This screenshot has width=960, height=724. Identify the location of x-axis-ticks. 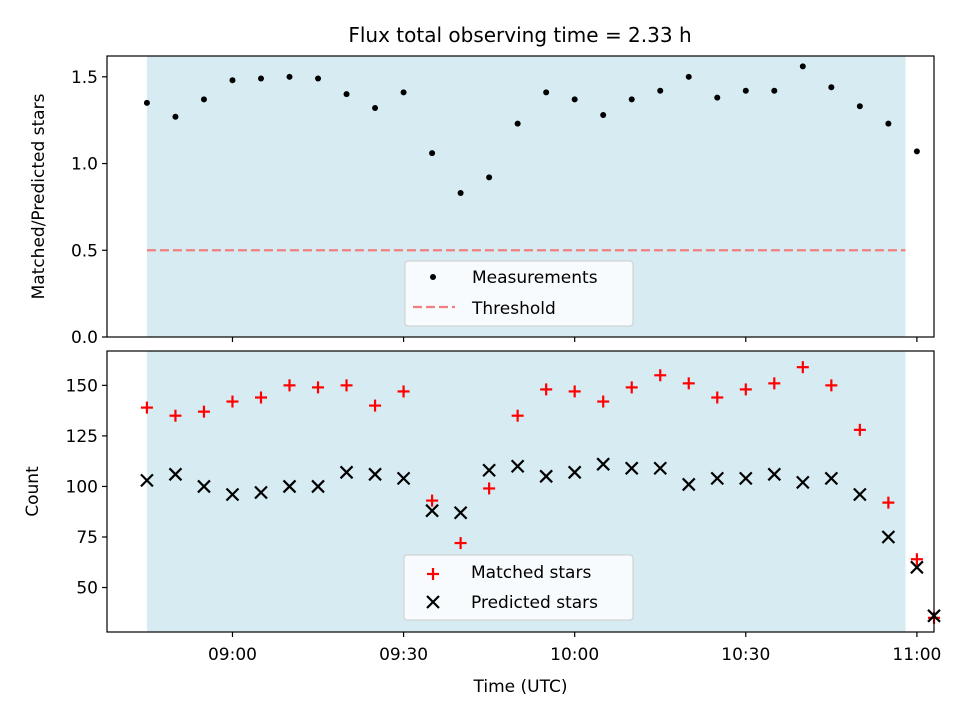
(574, 339).